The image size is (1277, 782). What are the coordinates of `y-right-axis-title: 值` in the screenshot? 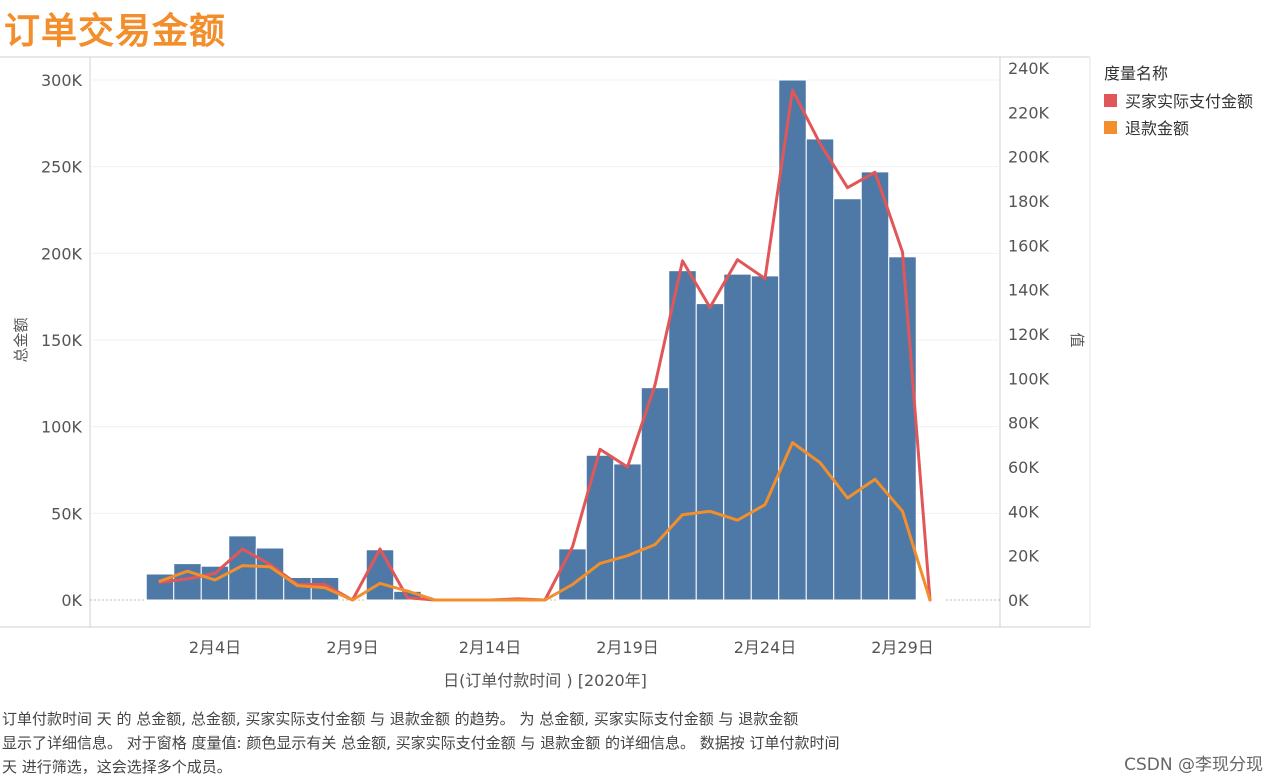 It's located at (1077, 339).